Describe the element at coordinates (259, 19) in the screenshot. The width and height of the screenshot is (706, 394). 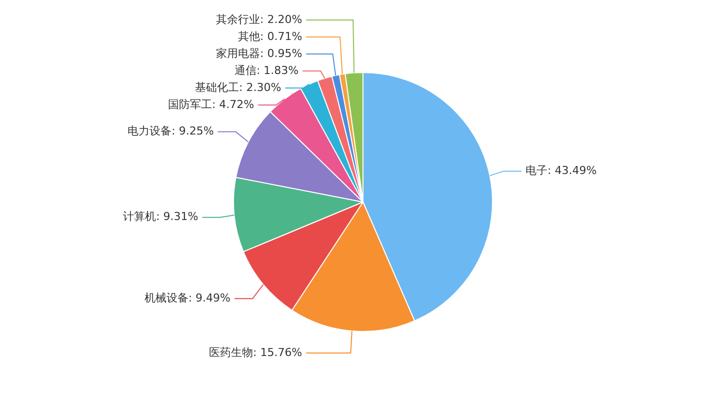
I see `slice-label: 其余行业: 2.20%` at that location.